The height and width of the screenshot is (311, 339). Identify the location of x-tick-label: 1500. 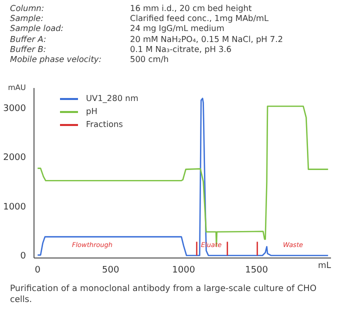
(256, 270).